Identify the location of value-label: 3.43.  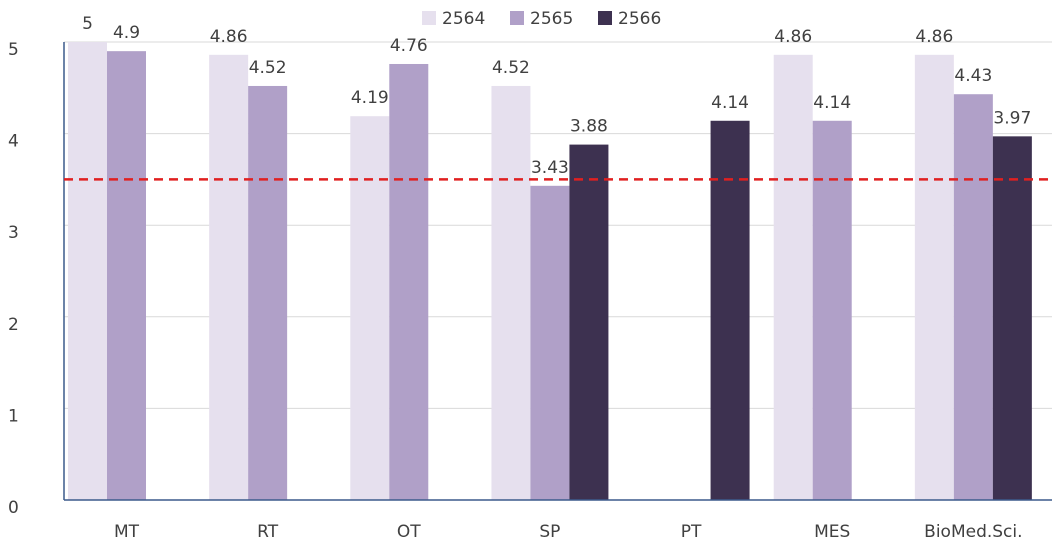
(550, 168).